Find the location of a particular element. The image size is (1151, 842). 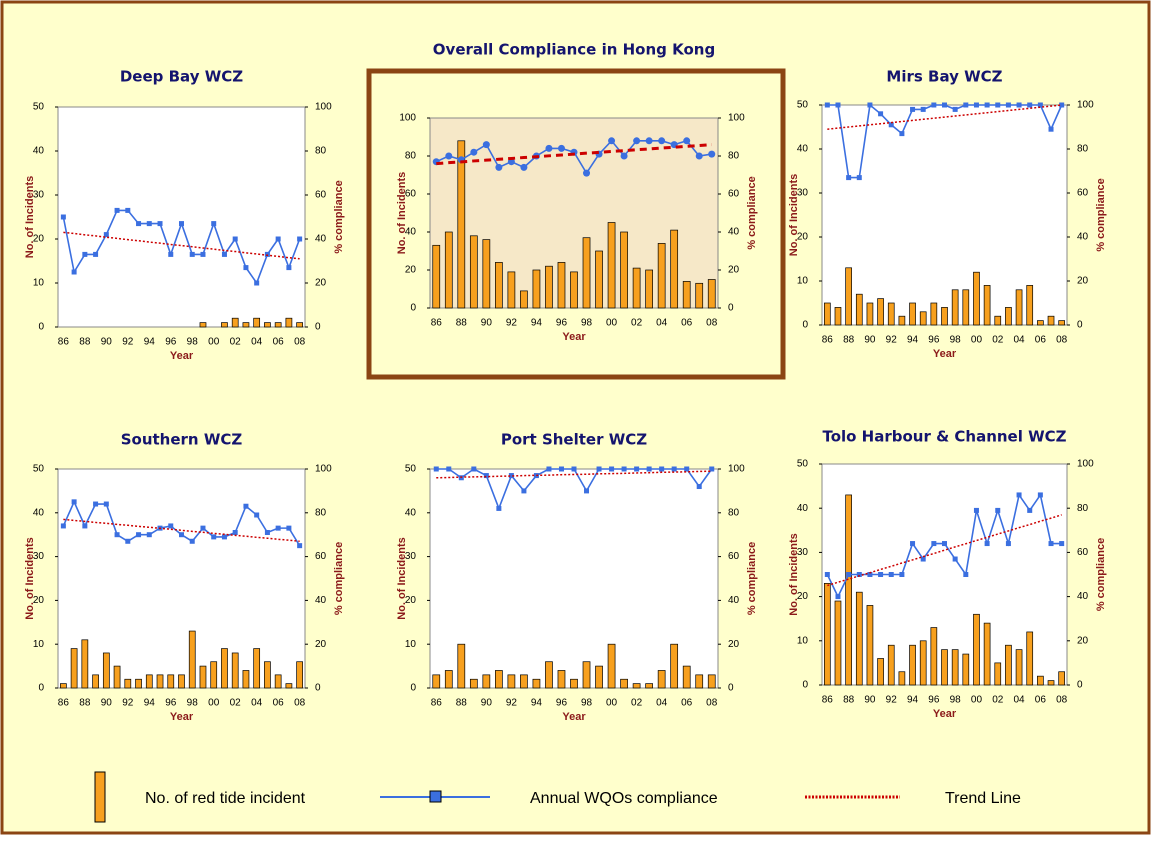

y2-tick-label: 0 is located at coordinates (731, 688).